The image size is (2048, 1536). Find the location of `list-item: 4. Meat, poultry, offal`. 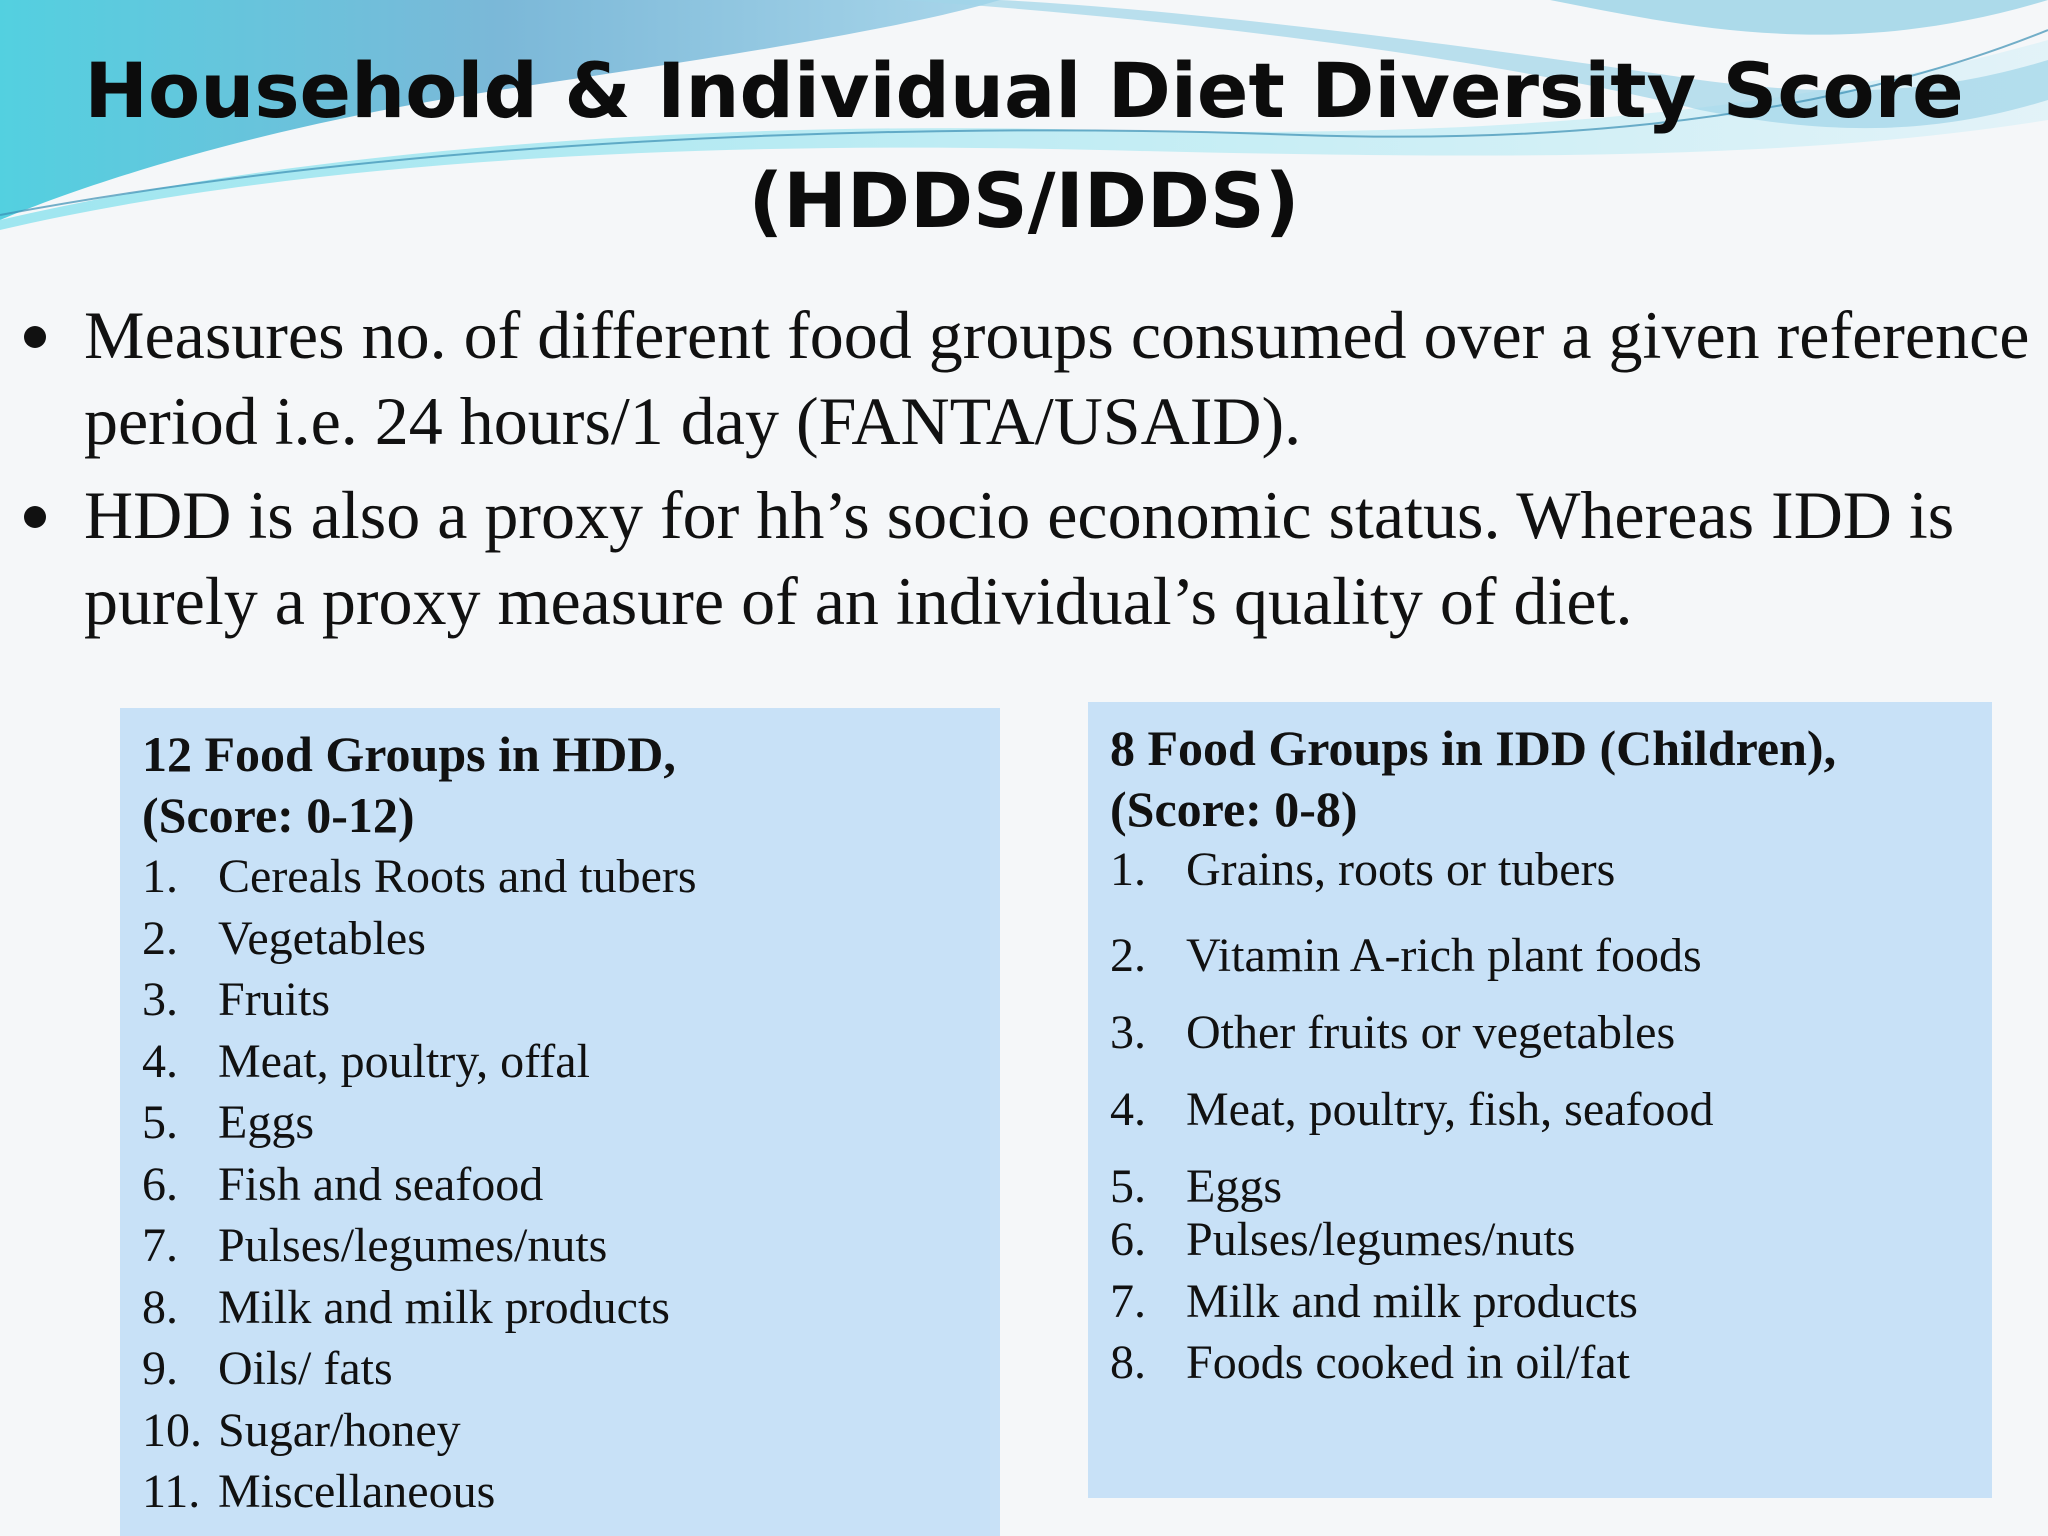

list-item: 4. Meat, poultry, offal is located at coordinates (560, 1062).